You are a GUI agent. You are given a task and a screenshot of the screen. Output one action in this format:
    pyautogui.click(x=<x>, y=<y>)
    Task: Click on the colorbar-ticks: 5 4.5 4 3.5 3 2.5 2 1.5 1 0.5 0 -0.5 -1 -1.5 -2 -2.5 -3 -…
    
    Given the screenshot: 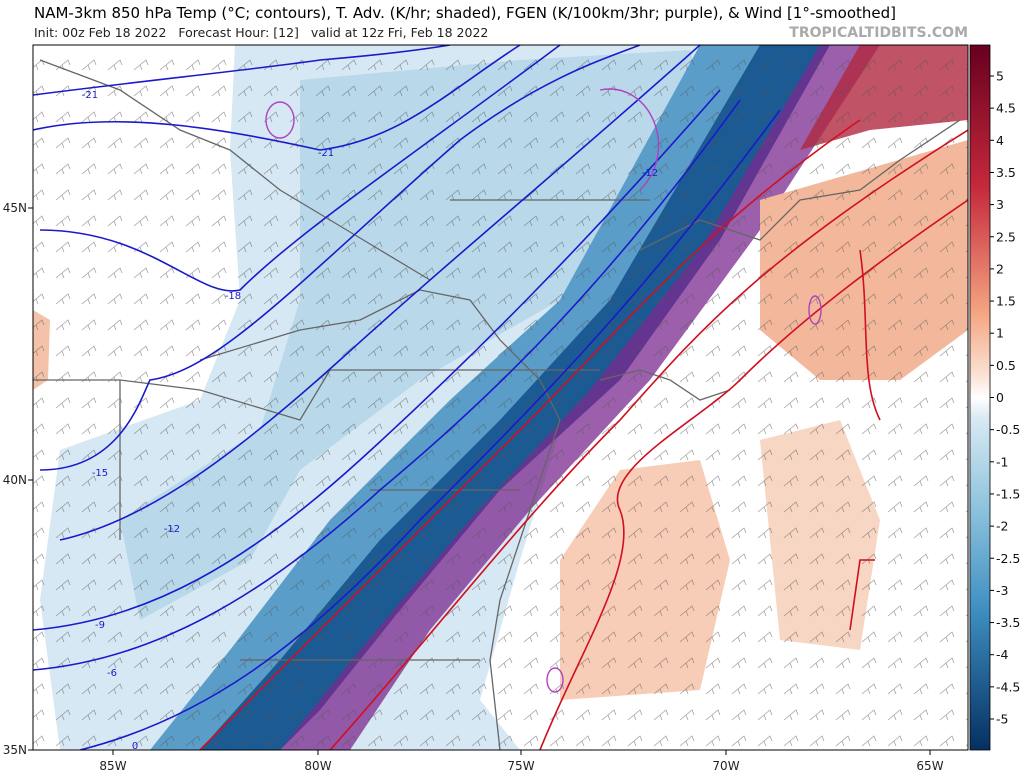 What is the action you would take?
    pyautogui.click(x=1005, y=398)
    